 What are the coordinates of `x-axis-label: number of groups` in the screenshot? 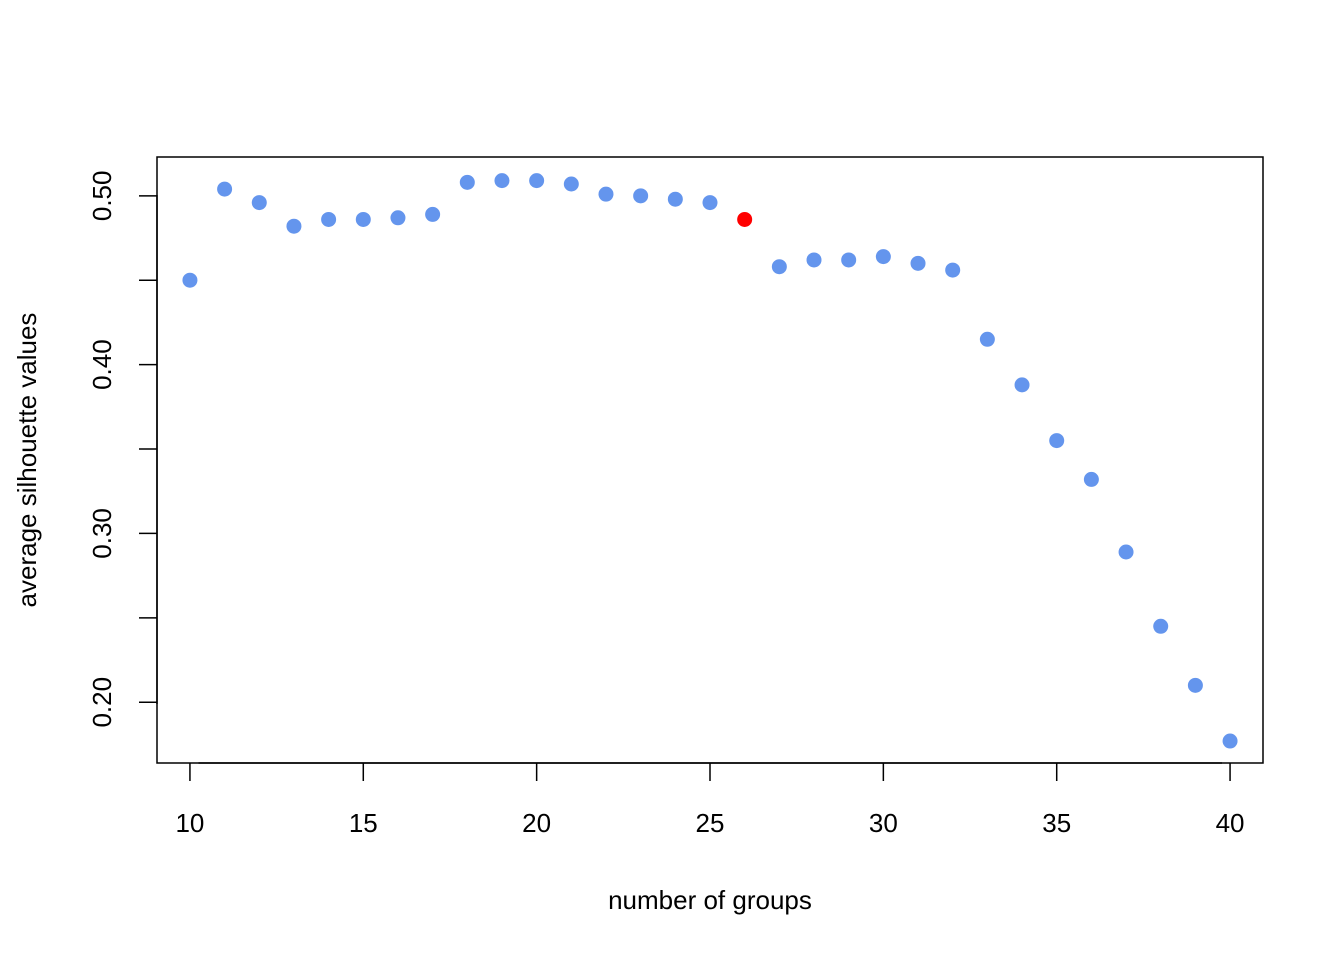 It's located at (710, 900).